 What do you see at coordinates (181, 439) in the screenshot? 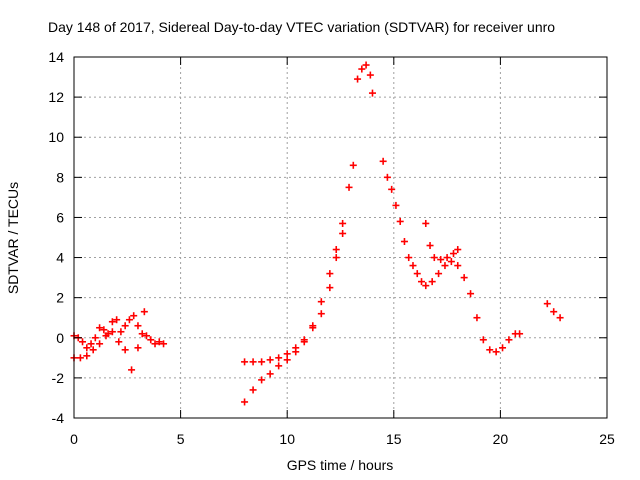
I see `x-tick-label: 5` at bounding box center [181, 439].